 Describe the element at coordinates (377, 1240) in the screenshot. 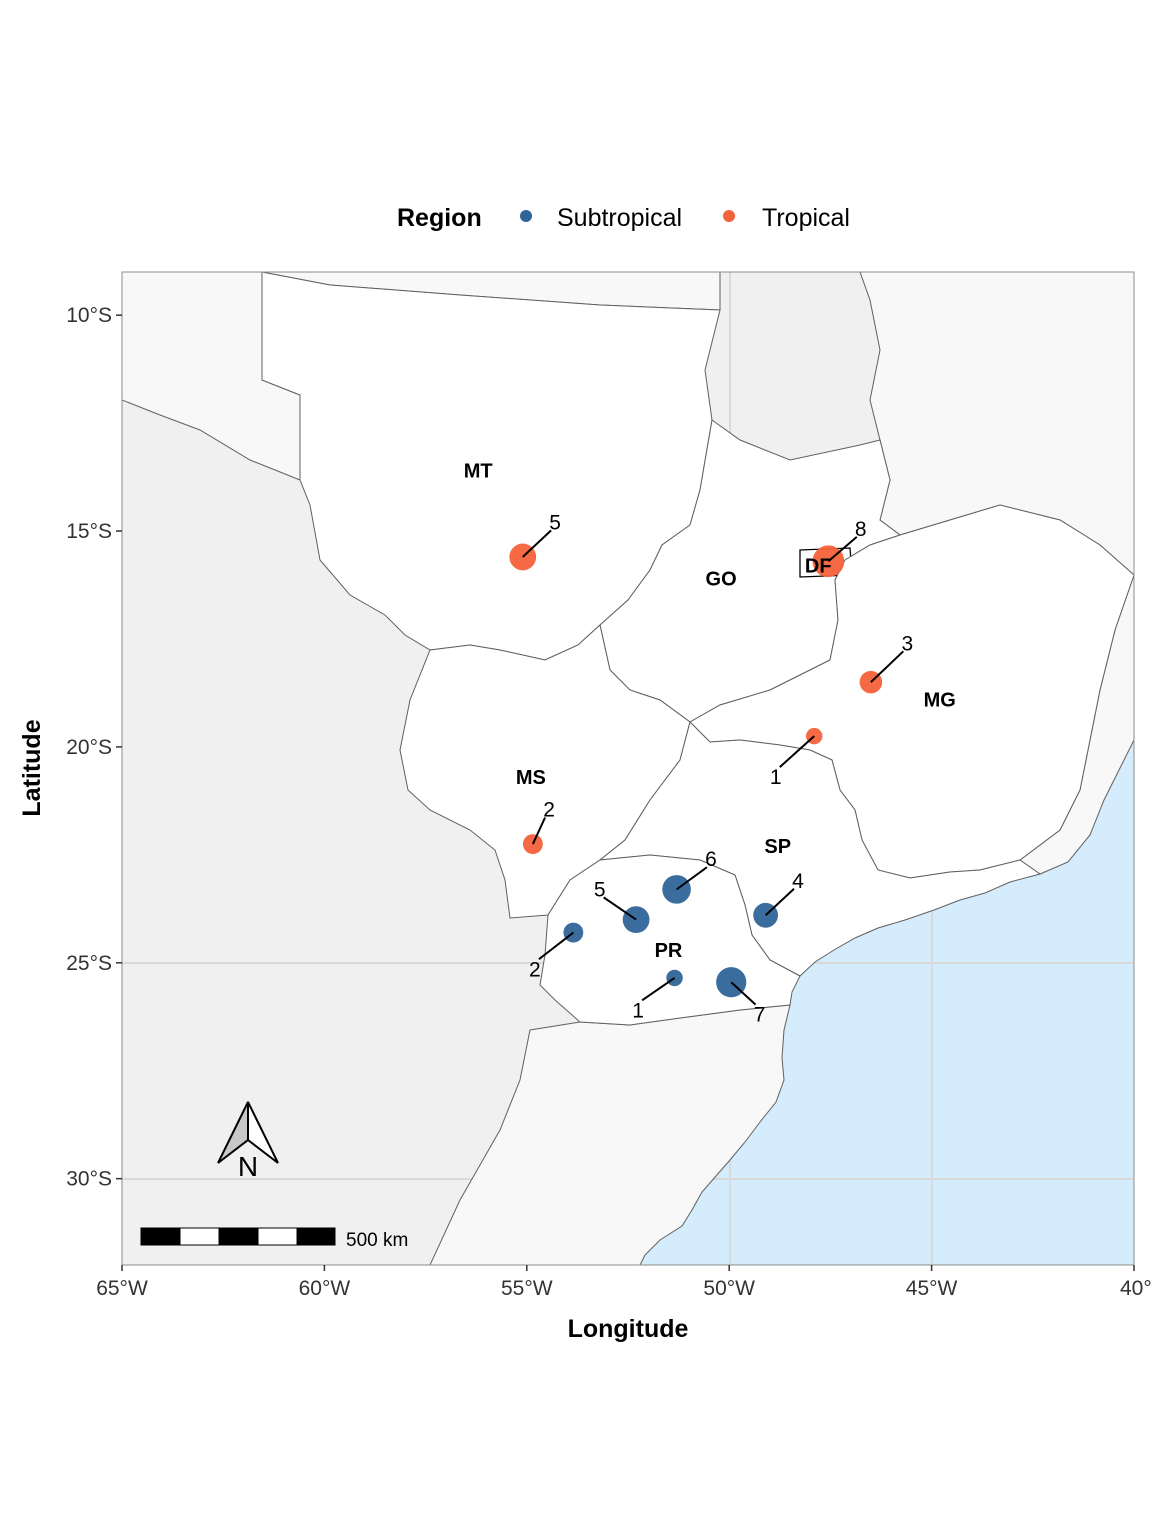

I see `scale-bar-label: 500 km` at that location.